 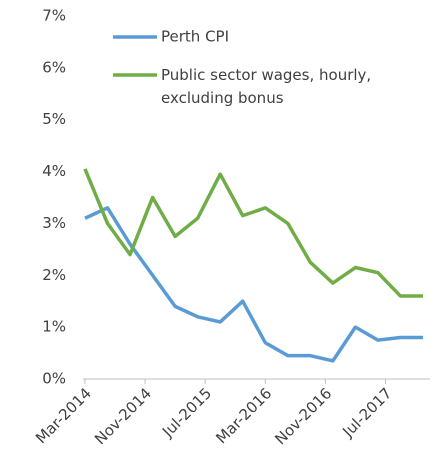 What do you see at coordinates (123, 416) in the screenshot?
I see `x-tick-label: Nov-2014` at bounding box center [123, 416].